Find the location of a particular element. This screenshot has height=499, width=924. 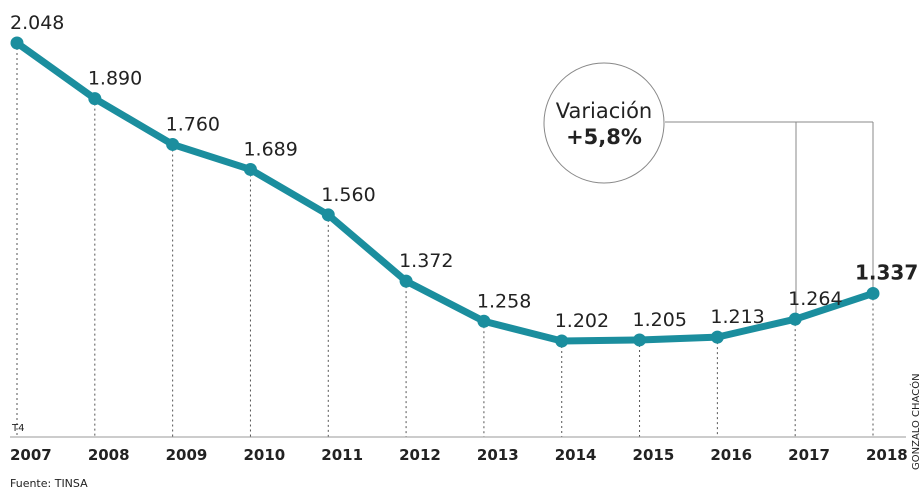

value-label: 1.213 is located at coordinates (737, 317).